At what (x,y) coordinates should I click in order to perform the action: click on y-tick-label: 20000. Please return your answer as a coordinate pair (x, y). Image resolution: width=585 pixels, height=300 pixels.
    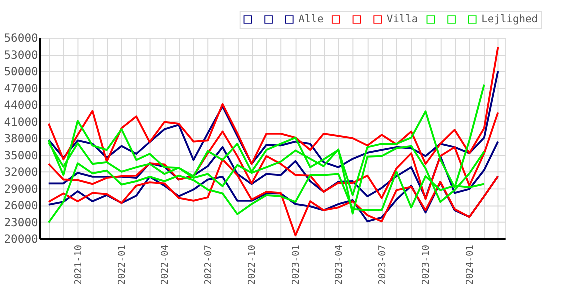
    Looking at the image, I should click on (21, 239).